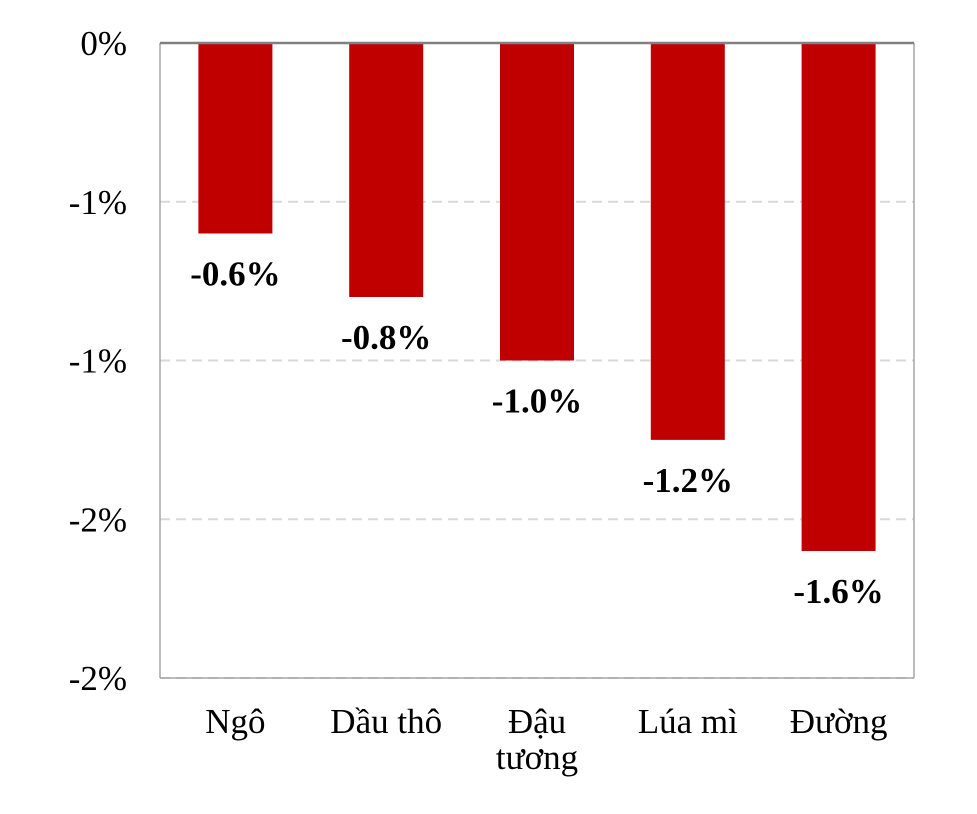 The width and height of the screenshot is (977, 814). What do you see at coordinates (235, 721) in the screenshot?
I see `category-label: Ngô` at bounding box center [235, 721].